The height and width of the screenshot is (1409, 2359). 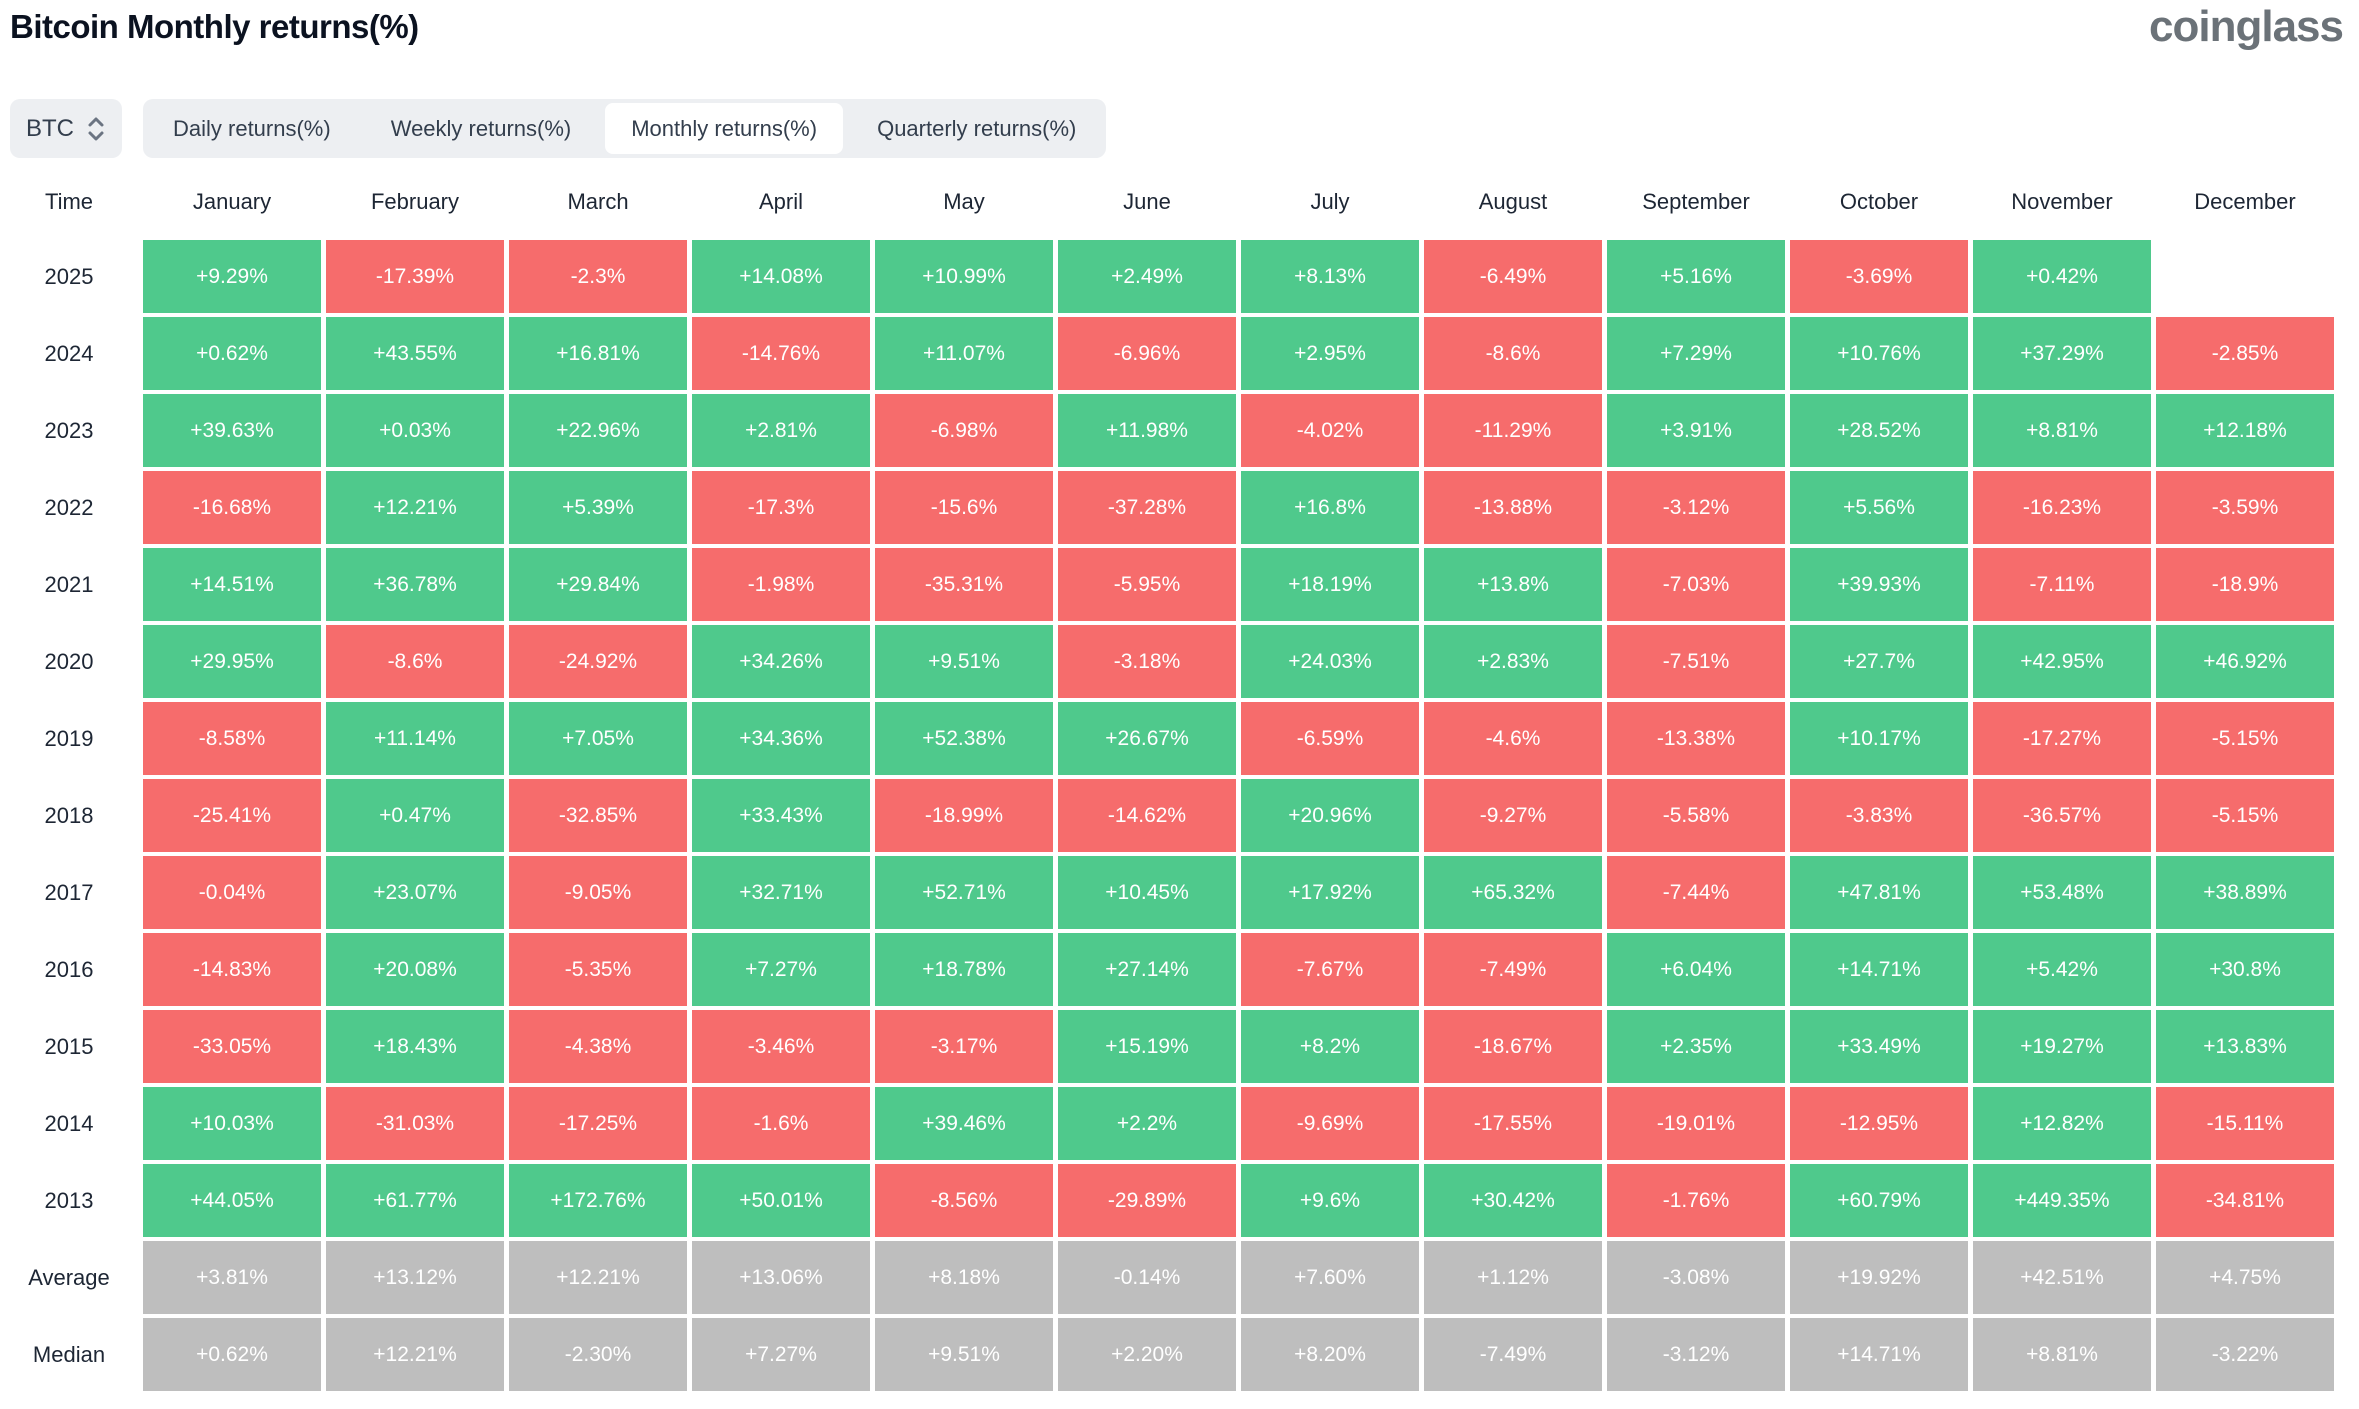 What do you see at coordinates (415, 430) in the screenshot?
I see `return-cell: +0.03%` at bounding box center [415, 430].